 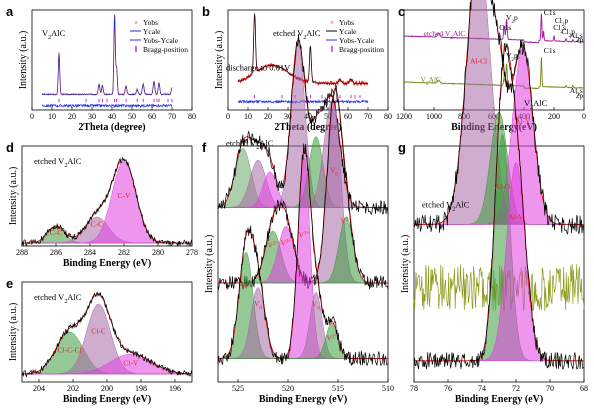 What do you see at coordinates (107, 54) in the screenshot?
I see `ycalc-series` at bounding box center [107, 54].